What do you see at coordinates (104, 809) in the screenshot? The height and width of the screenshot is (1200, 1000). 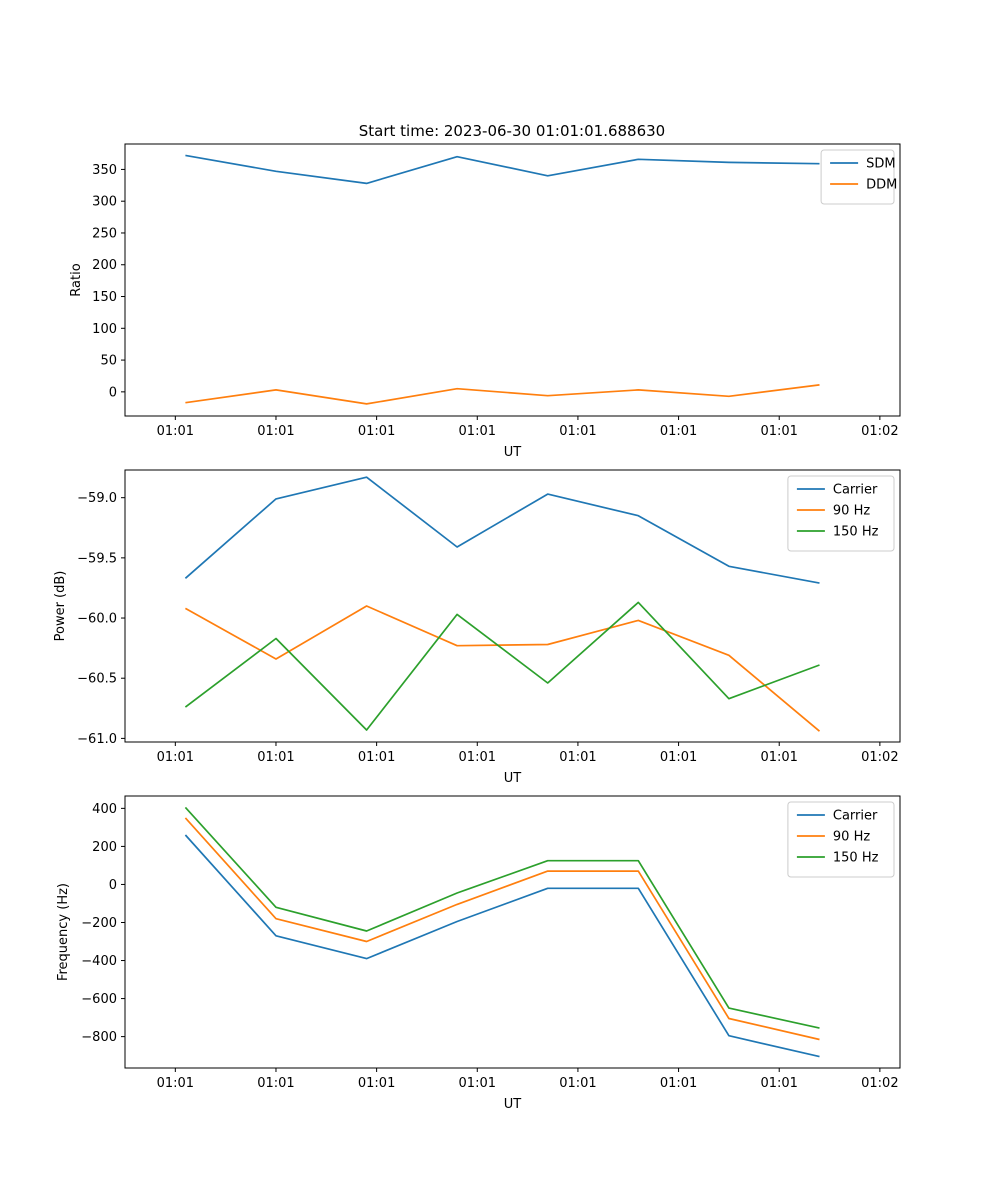 I see `y-tick-label: 400` at bounding box center [104, 809].